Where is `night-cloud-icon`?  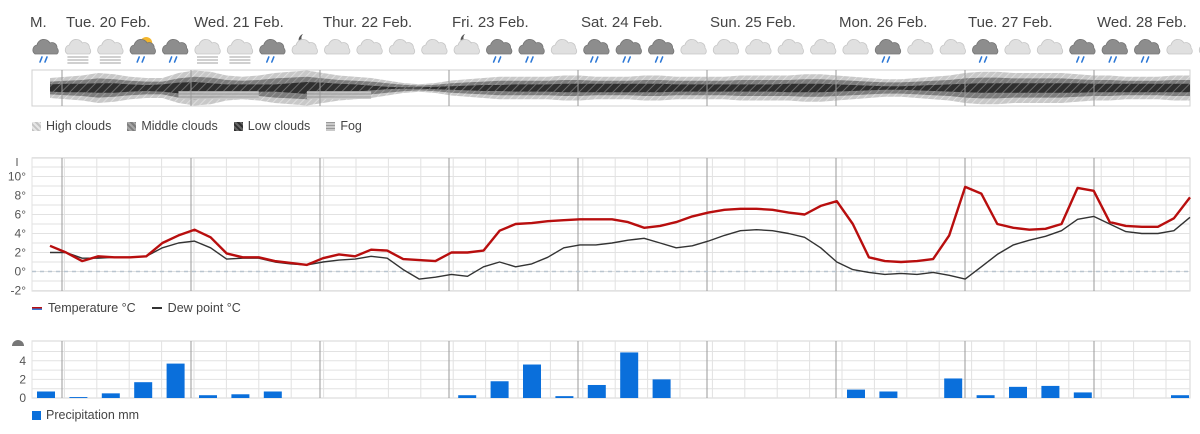 night-cloud-icon is located at coordinates (466, 44).